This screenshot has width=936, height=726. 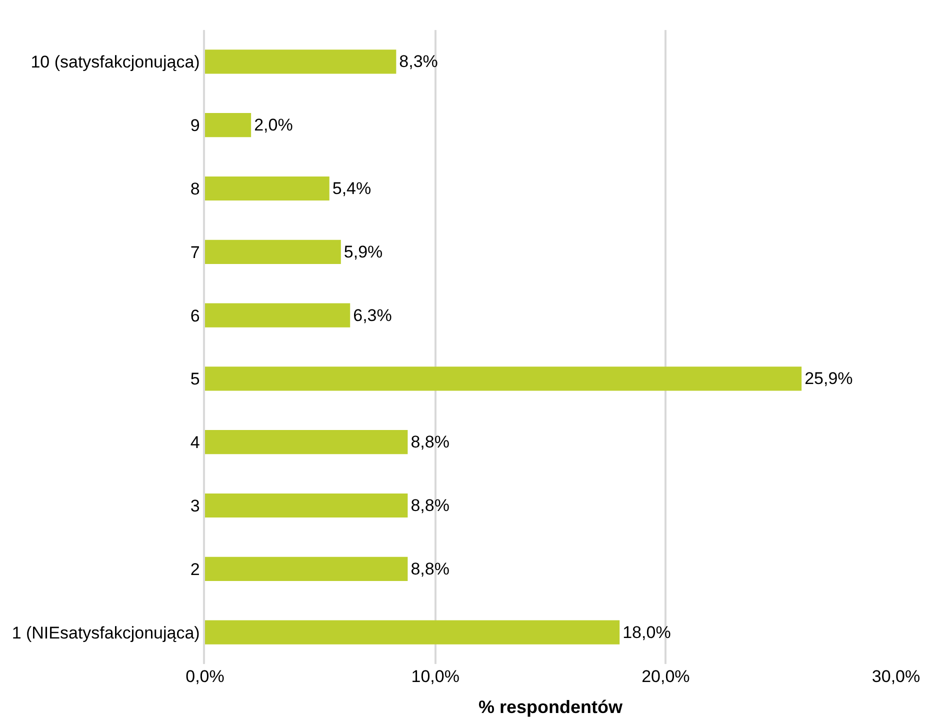 I want to click on x-tick-label: 10,0%, so click(x=435, y=676).